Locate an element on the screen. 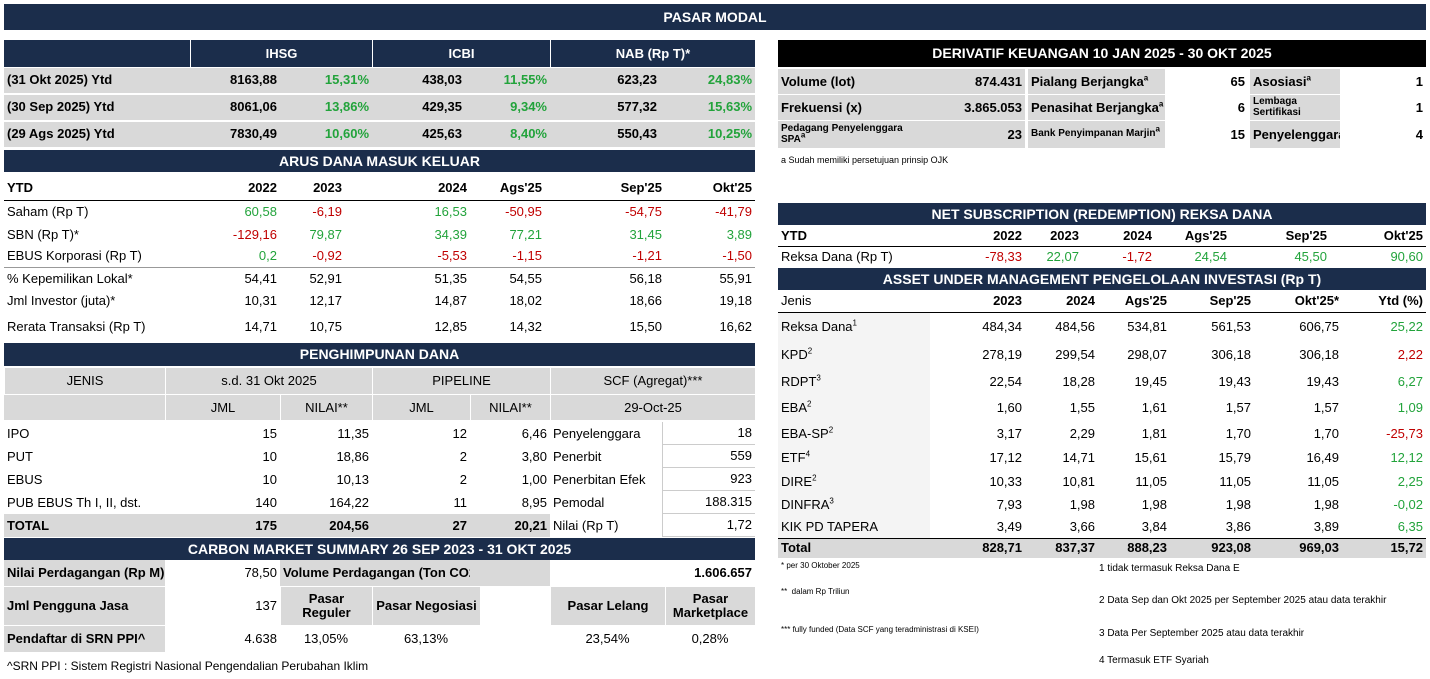 This screenshot has height=679, width=1430. cell-value: 1,70 is located at coordinates (1326, 434).